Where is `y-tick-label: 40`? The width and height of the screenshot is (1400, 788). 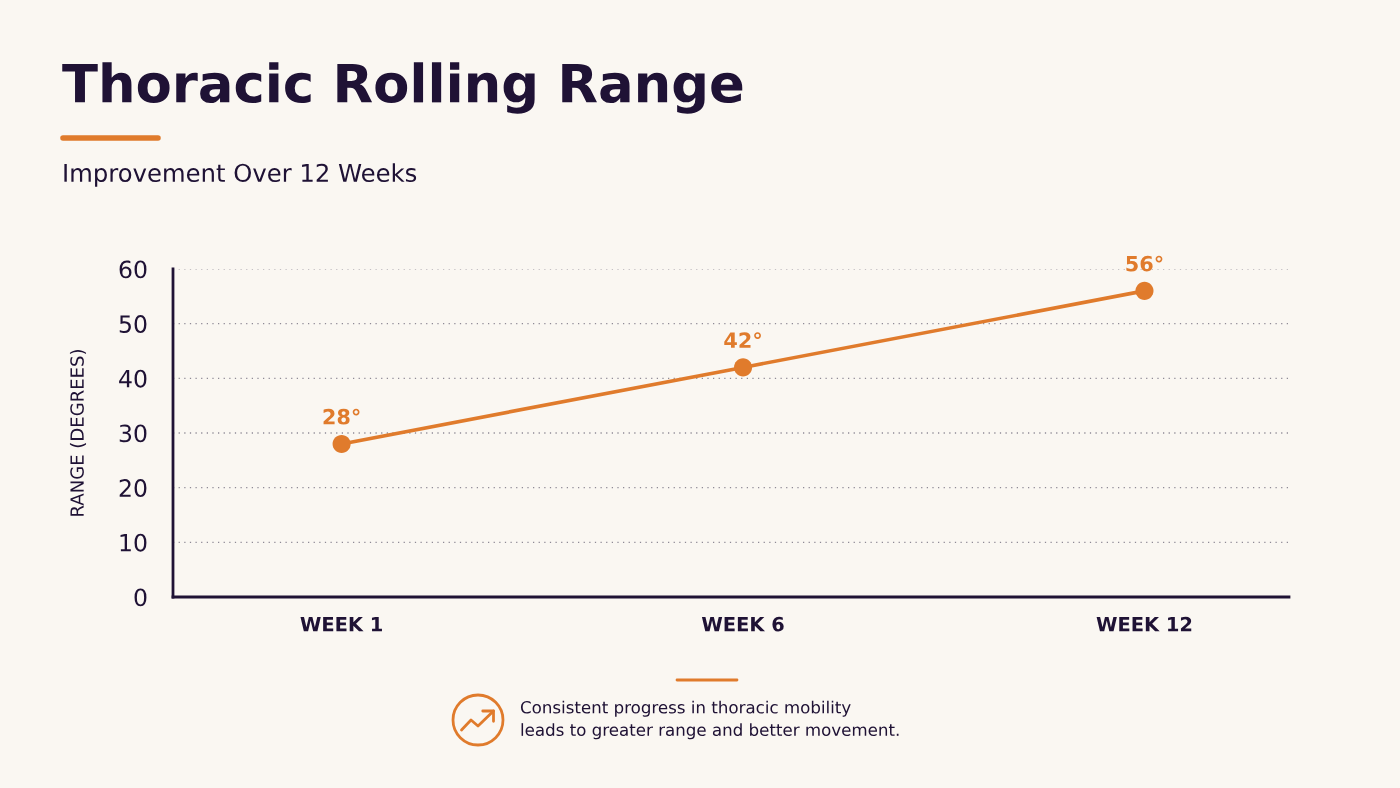
y-tick-label: 40 is located at coordinates (133, 378).